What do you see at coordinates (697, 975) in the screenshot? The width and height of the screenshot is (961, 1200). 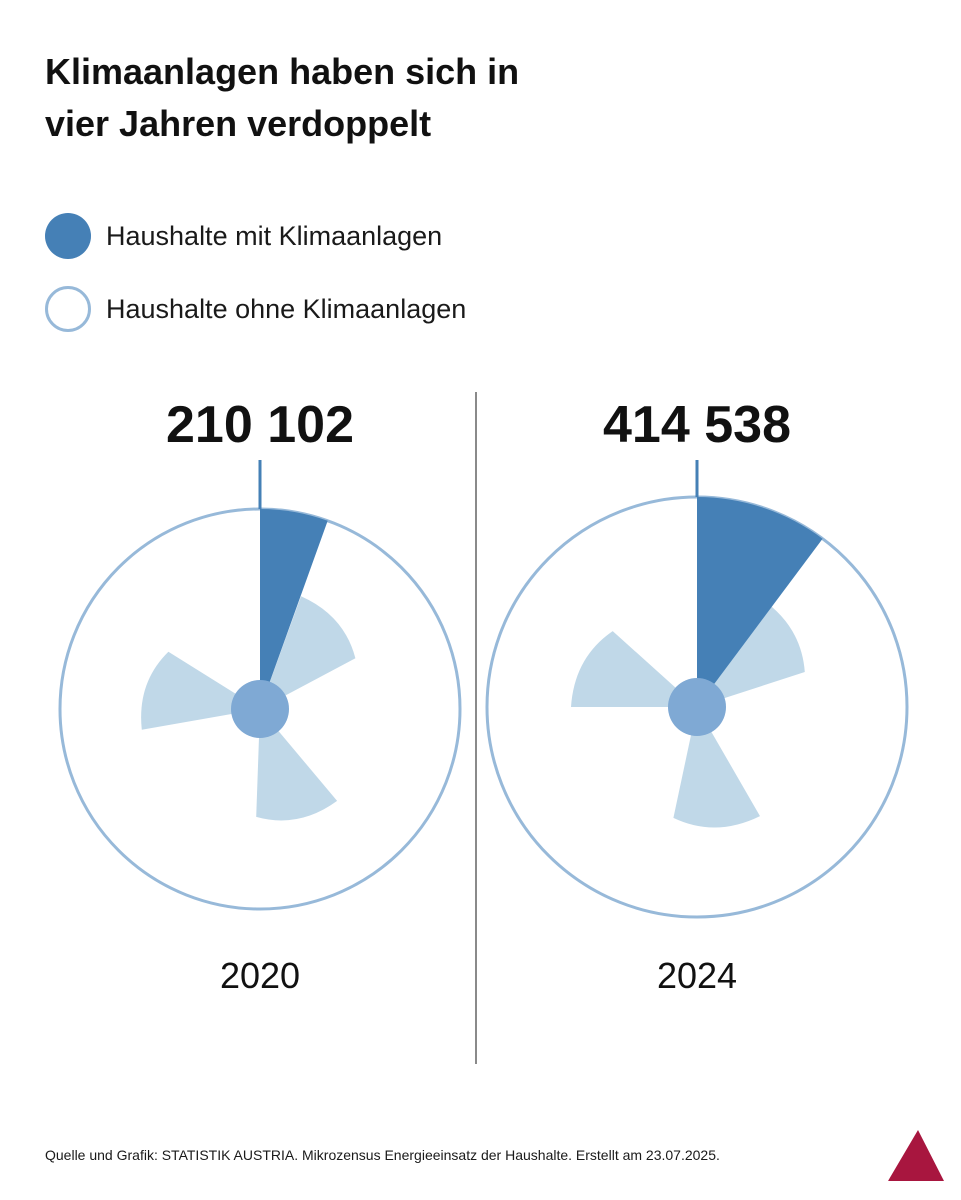 I see `year-label: 2024` at bounding box center [697, 975].